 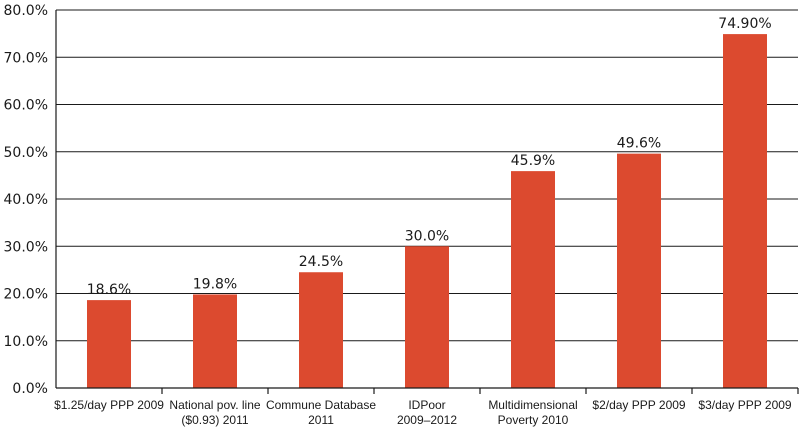 I want to click on y-tick-label: 60.0%, so click(x=26, y=106).